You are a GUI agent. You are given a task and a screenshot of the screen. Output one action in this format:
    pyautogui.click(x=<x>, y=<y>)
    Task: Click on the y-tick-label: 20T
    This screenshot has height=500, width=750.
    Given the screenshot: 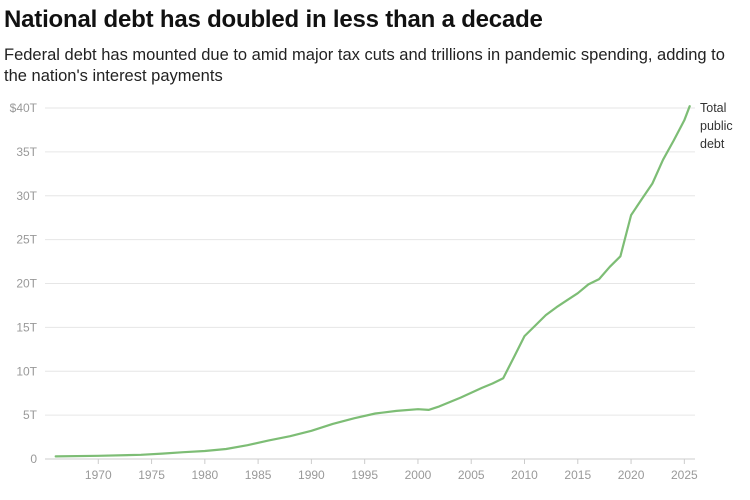 What is the action you would take?
    pyautogui.click(x=26, y=284)
    